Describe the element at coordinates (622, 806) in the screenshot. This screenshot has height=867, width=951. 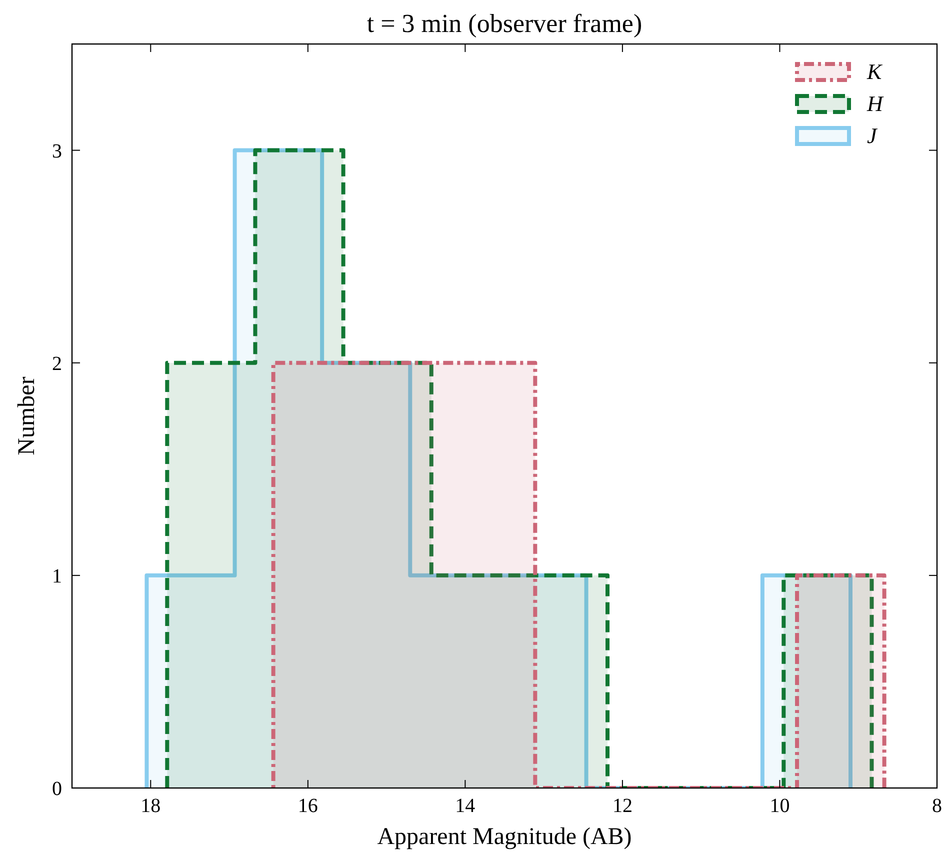
I see `x-tick-label: 12` at that location.